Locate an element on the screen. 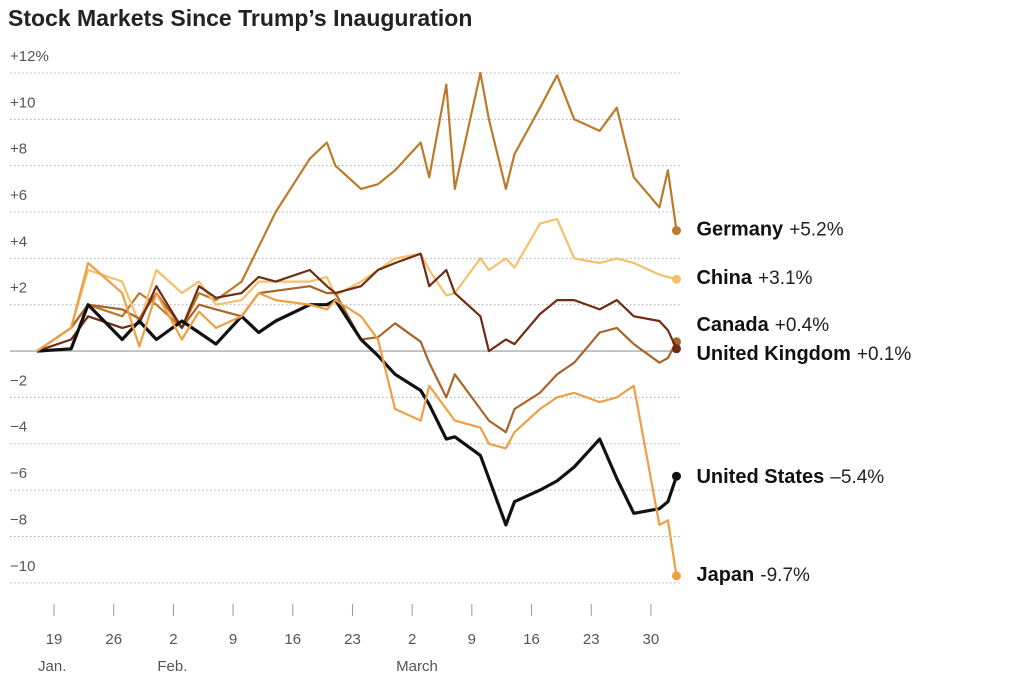 Image resolution: width=1024 pixels, height=683 pixels. series-label: Canada +0.4% is located at coordinates (762, 325).